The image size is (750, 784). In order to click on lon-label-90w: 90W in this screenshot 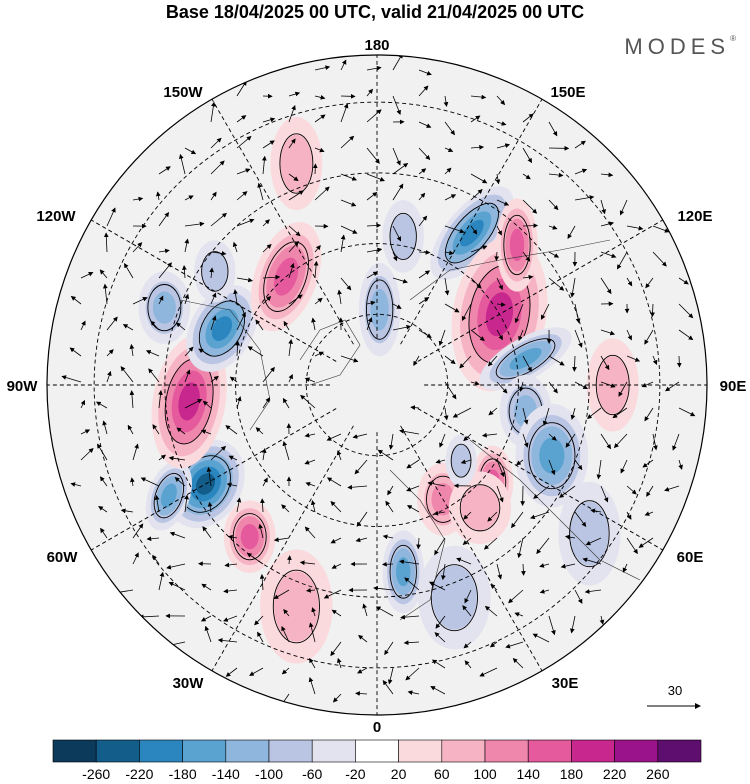, I will do `click(23, 386)`.